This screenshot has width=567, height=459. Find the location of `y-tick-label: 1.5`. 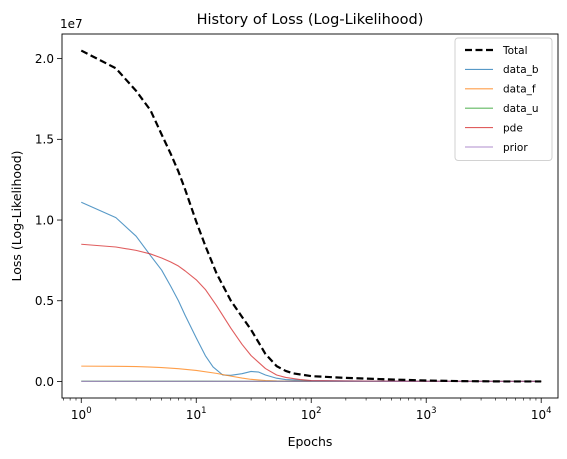

y-tick-label: 1.5 is located at coordinates (44, 140).